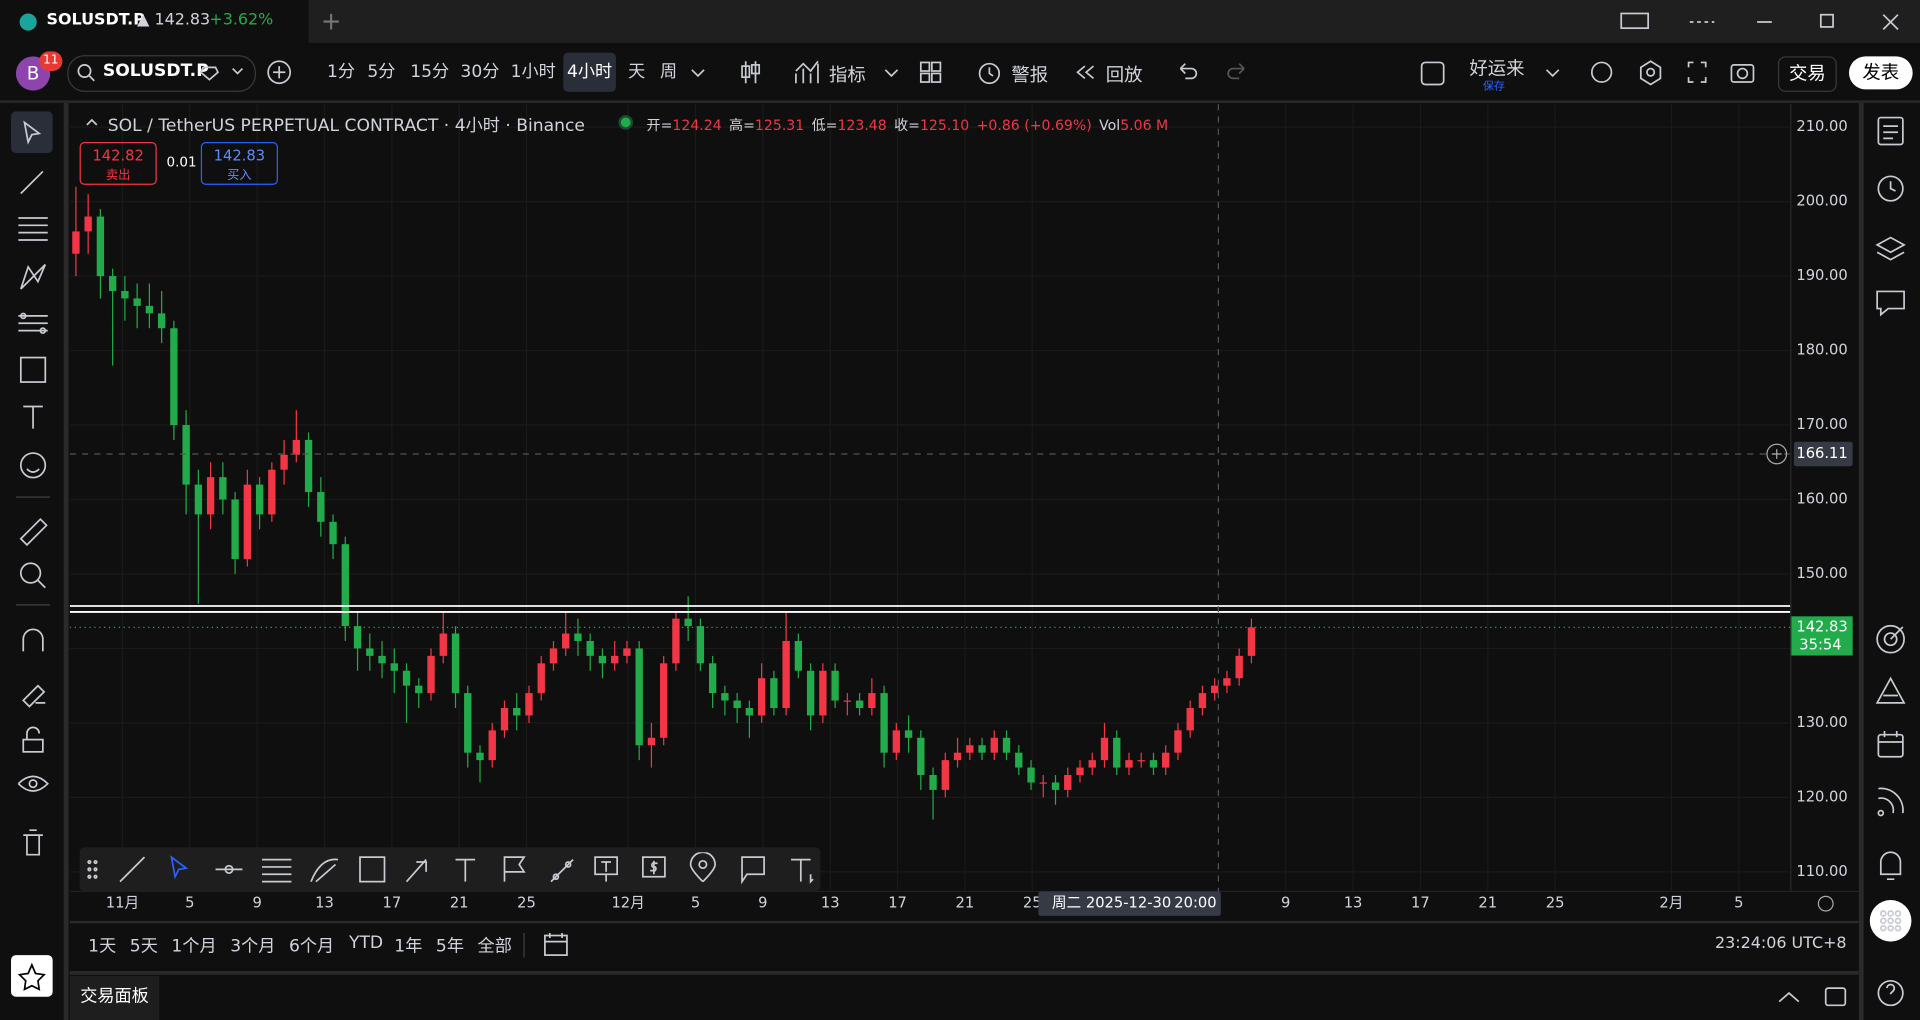 The height and width of the screenshot is (1020, 1920). What do you see at coordinates (279, 72) in the screenshot?
I see `compare-button` at bounding box center [279, 72].